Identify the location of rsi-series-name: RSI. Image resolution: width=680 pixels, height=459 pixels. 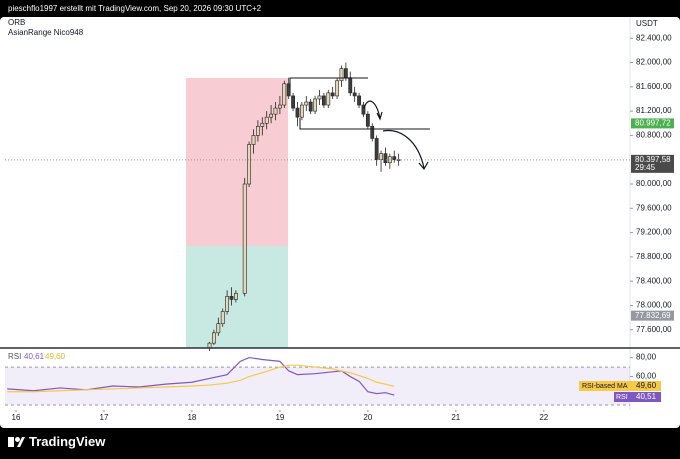
(622, 397).